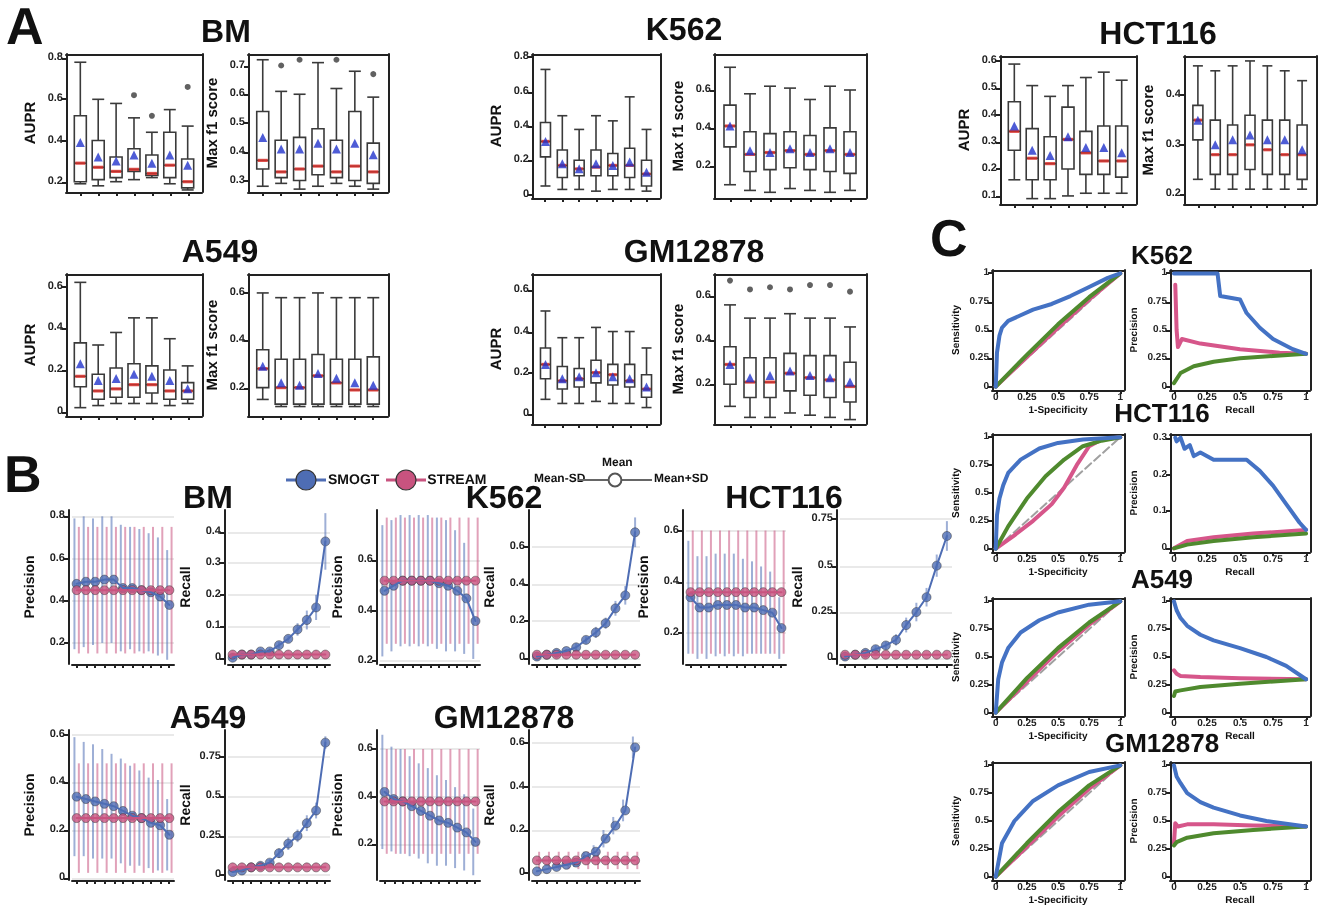 The image size is (1332, 914). I want to click on text: A, so click(25, 28).